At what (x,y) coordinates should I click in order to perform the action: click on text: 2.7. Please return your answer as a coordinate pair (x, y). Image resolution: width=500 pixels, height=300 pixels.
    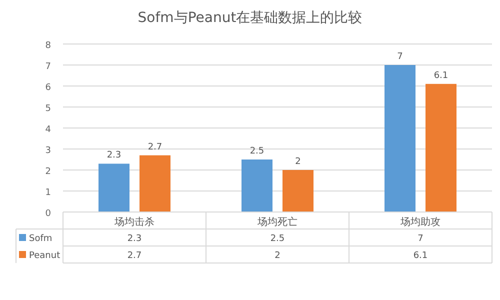
    Looking at the image, I should click on (155, 147).